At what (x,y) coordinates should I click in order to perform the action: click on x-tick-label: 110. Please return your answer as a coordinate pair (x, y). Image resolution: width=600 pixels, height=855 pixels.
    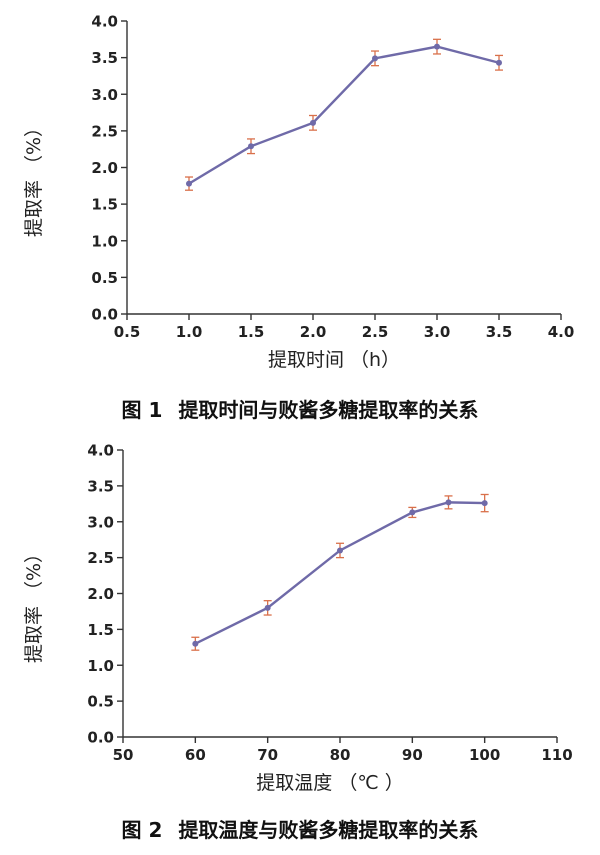
    Looking at the image, I should click on (556, 755).